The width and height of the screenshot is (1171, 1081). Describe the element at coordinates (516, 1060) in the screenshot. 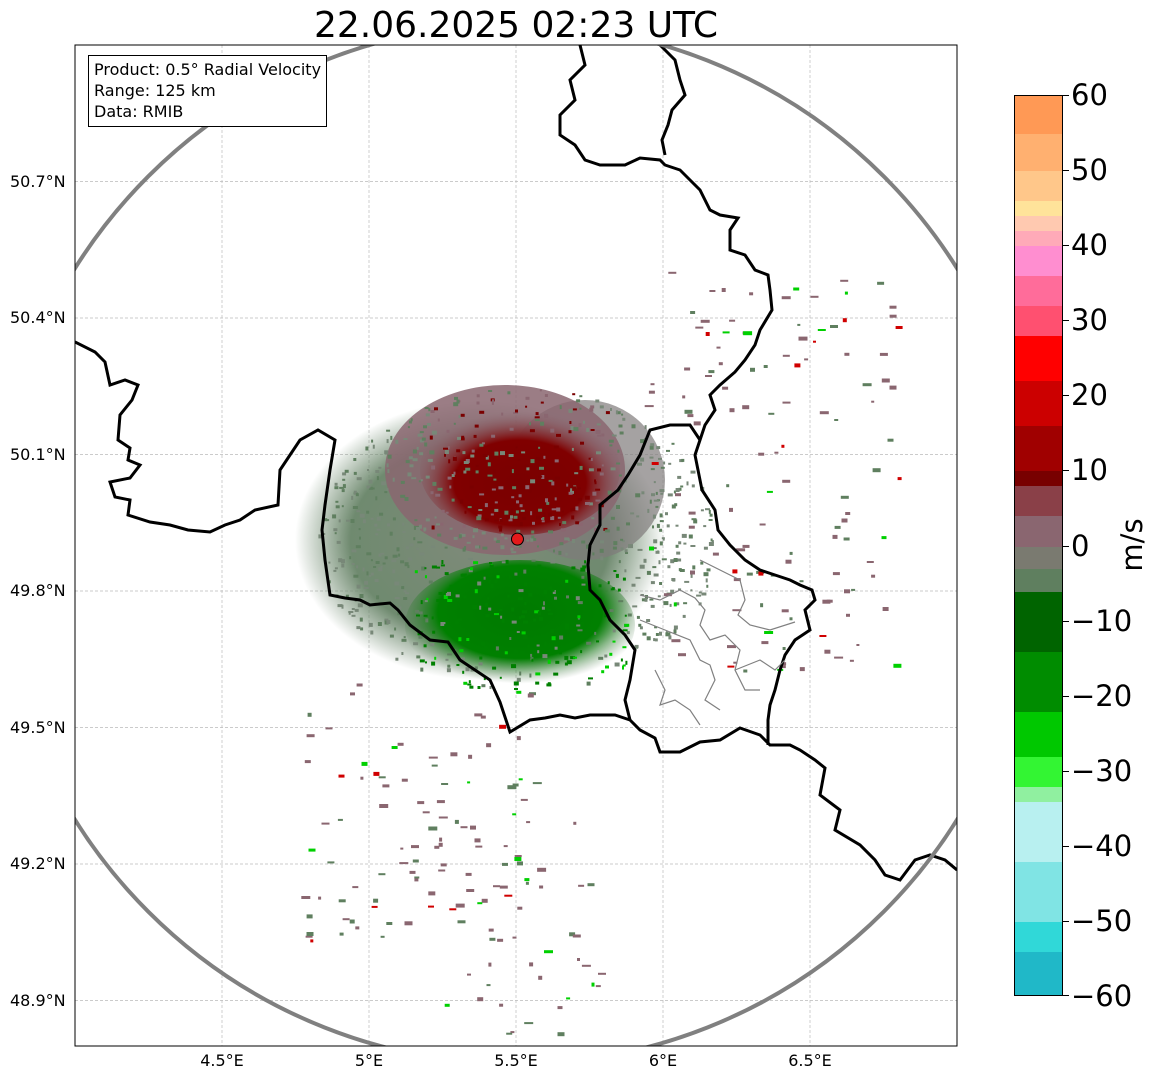

I see `lon-tick-label: 5.5°E` at that location.